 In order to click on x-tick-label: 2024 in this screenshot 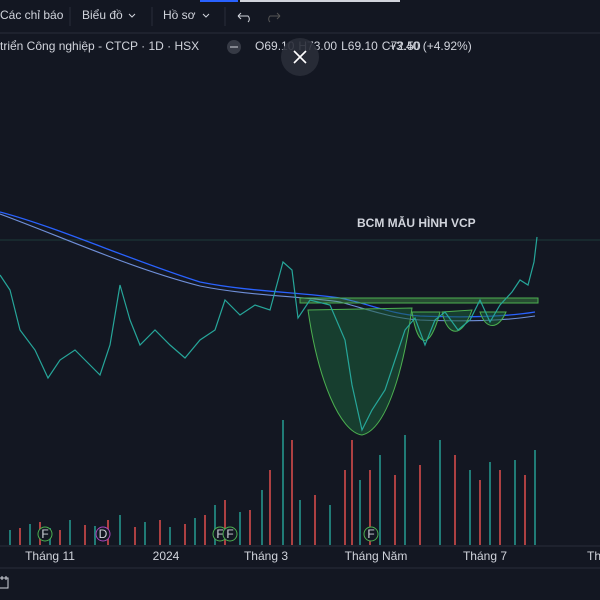, I will do `click(166, 556)`.